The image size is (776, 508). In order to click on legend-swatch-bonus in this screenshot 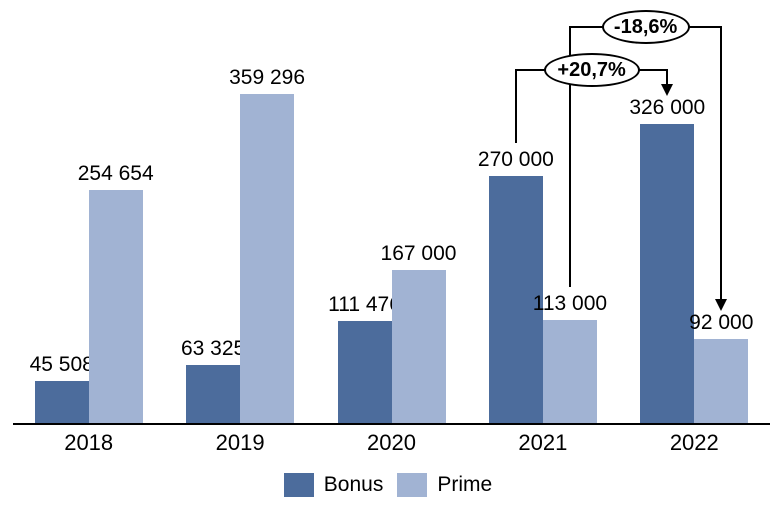, I will do `click(298, 485)`.